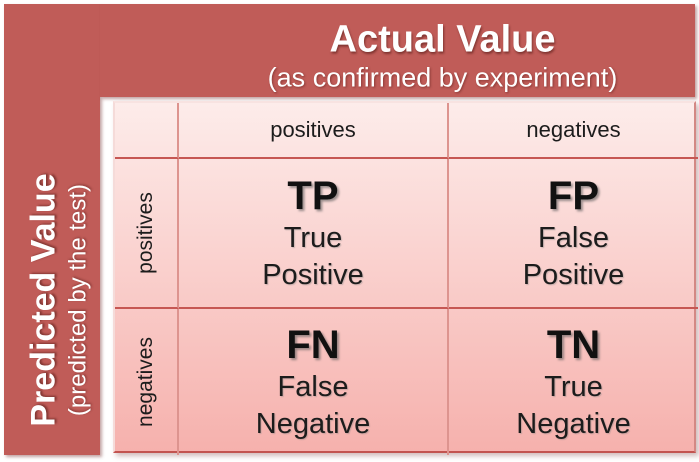 This screenshot has width=699, height=462. I want to click on false-negative-word1: False, so click(313, 387).